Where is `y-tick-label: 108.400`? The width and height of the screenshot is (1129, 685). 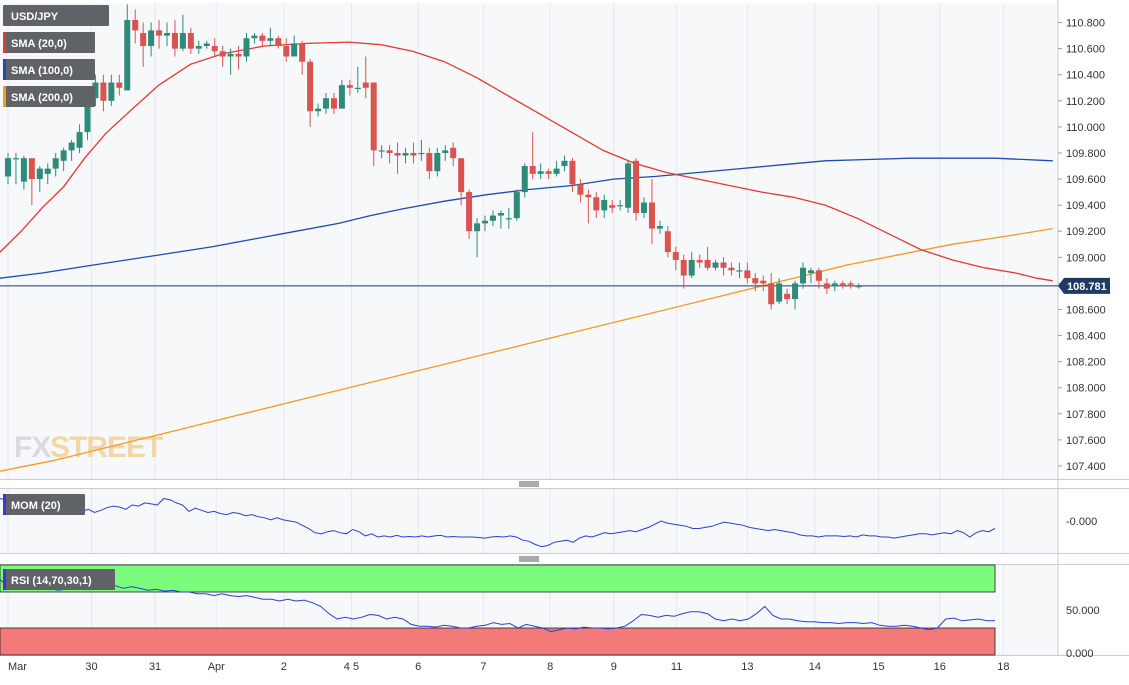 y-tick-label: 108.400 is located at coordinates (1086, 337).